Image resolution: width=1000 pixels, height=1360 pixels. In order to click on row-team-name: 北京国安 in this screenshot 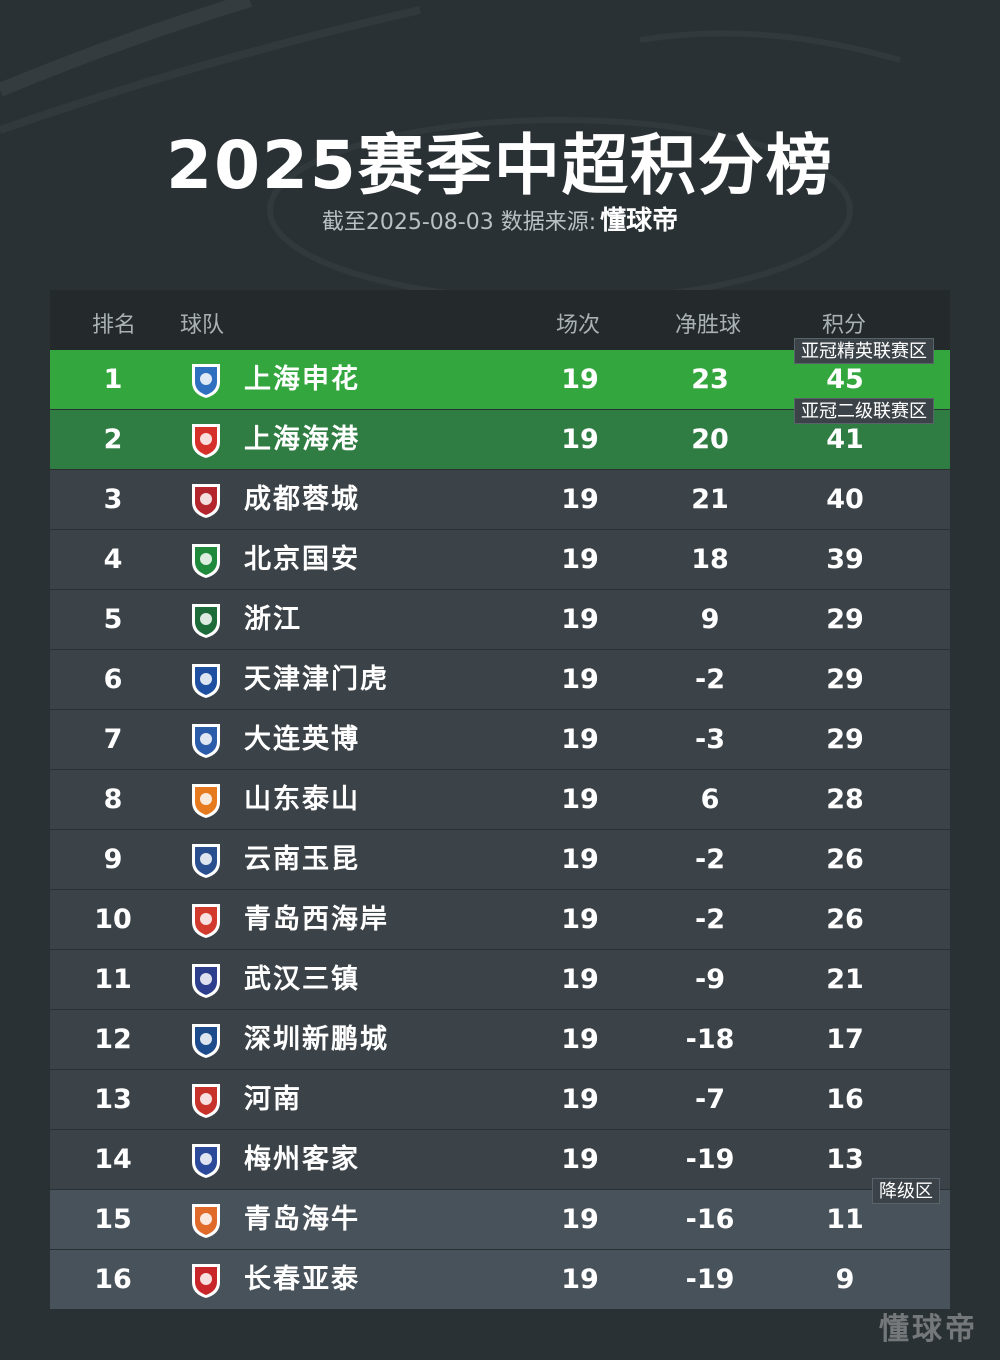, I will do `click(302, 559)`.